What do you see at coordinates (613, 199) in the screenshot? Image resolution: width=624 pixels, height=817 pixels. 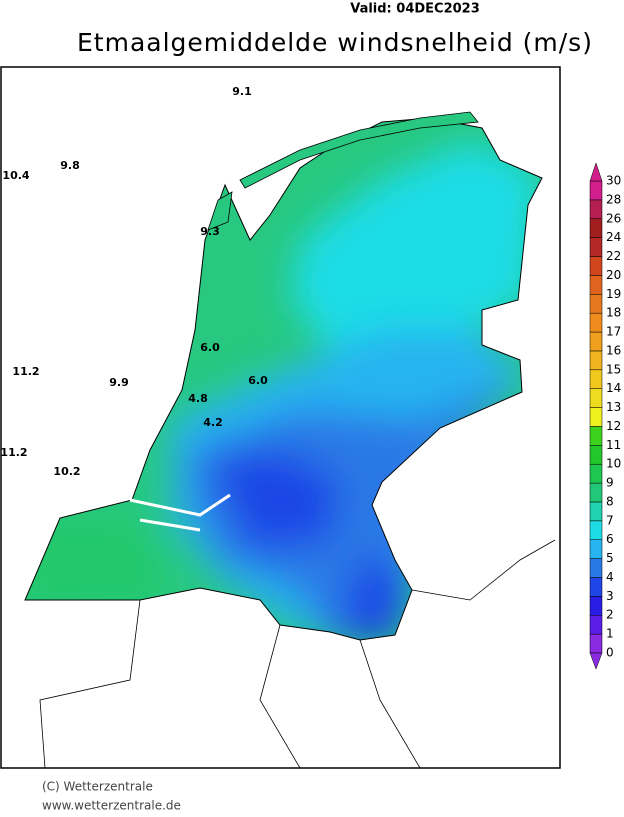 I see `colorbar-label: 28` at bounding box center [613, 199].